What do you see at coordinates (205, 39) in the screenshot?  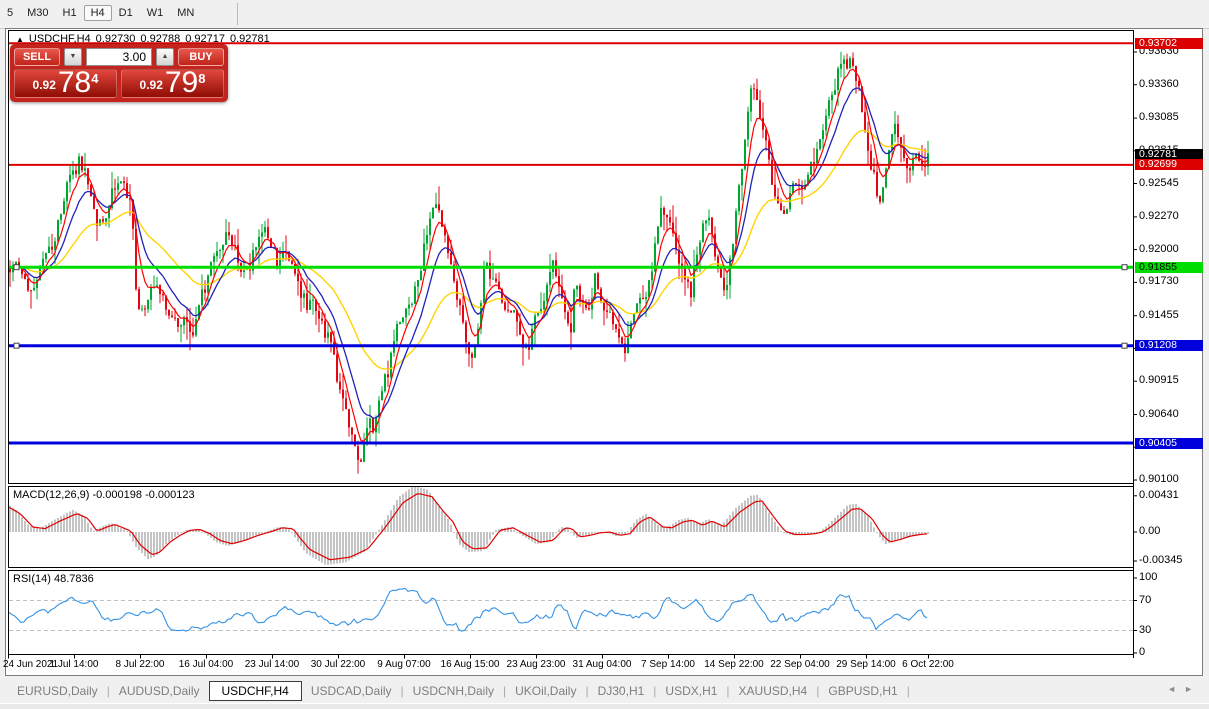 I see `ohlc-low: 0.92717` at bounding box center [205, 39].